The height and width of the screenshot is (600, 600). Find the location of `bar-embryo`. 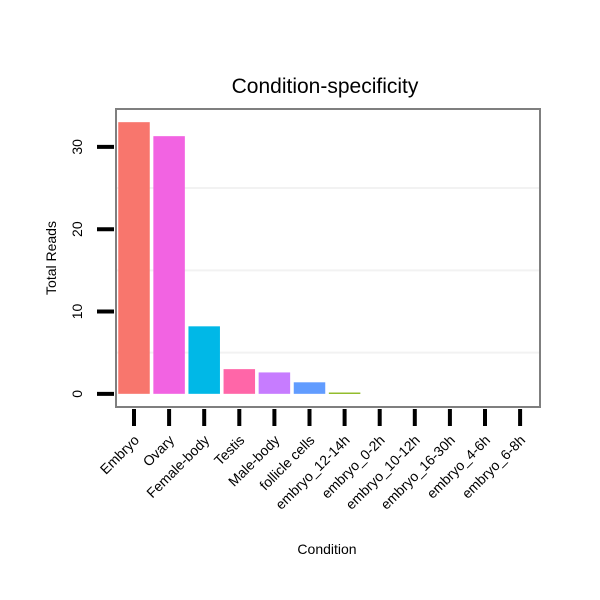

bar-embryo is located at coordinates (134, 258).